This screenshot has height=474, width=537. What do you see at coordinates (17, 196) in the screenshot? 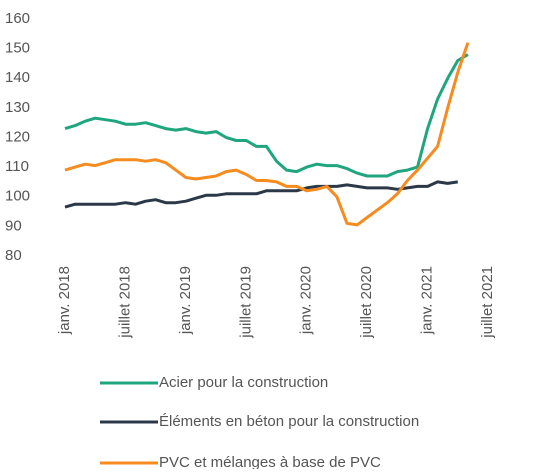
I see `y-tick-label: 100` at bounding box center [17, 196].